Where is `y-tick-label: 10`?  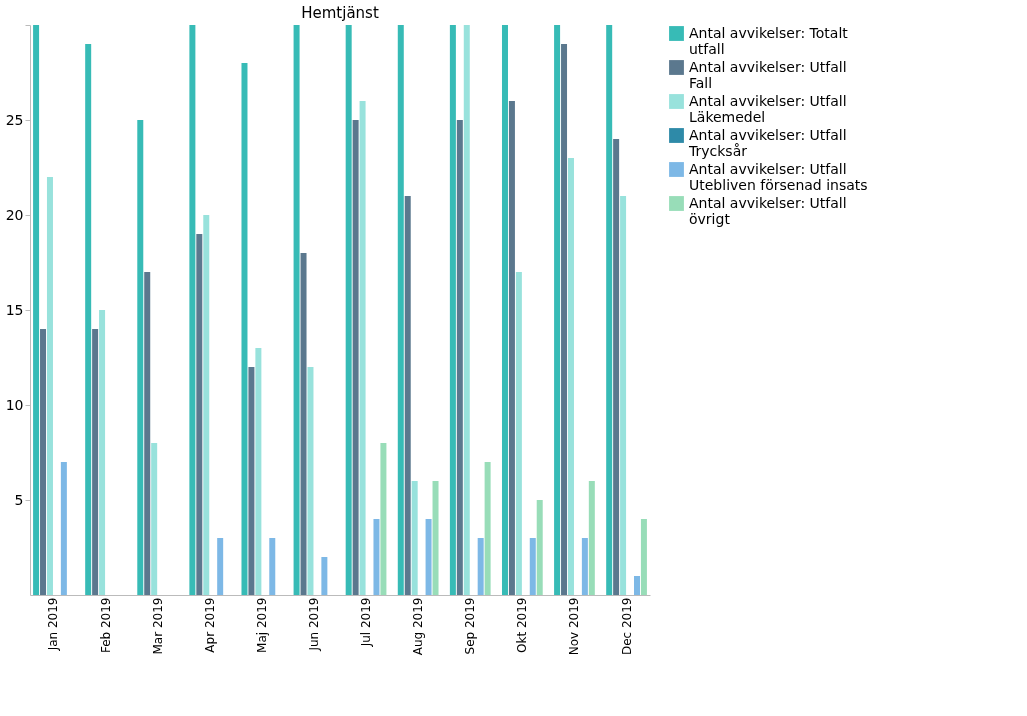
y-tick-label: 10 is located at coordinates (14, 404).